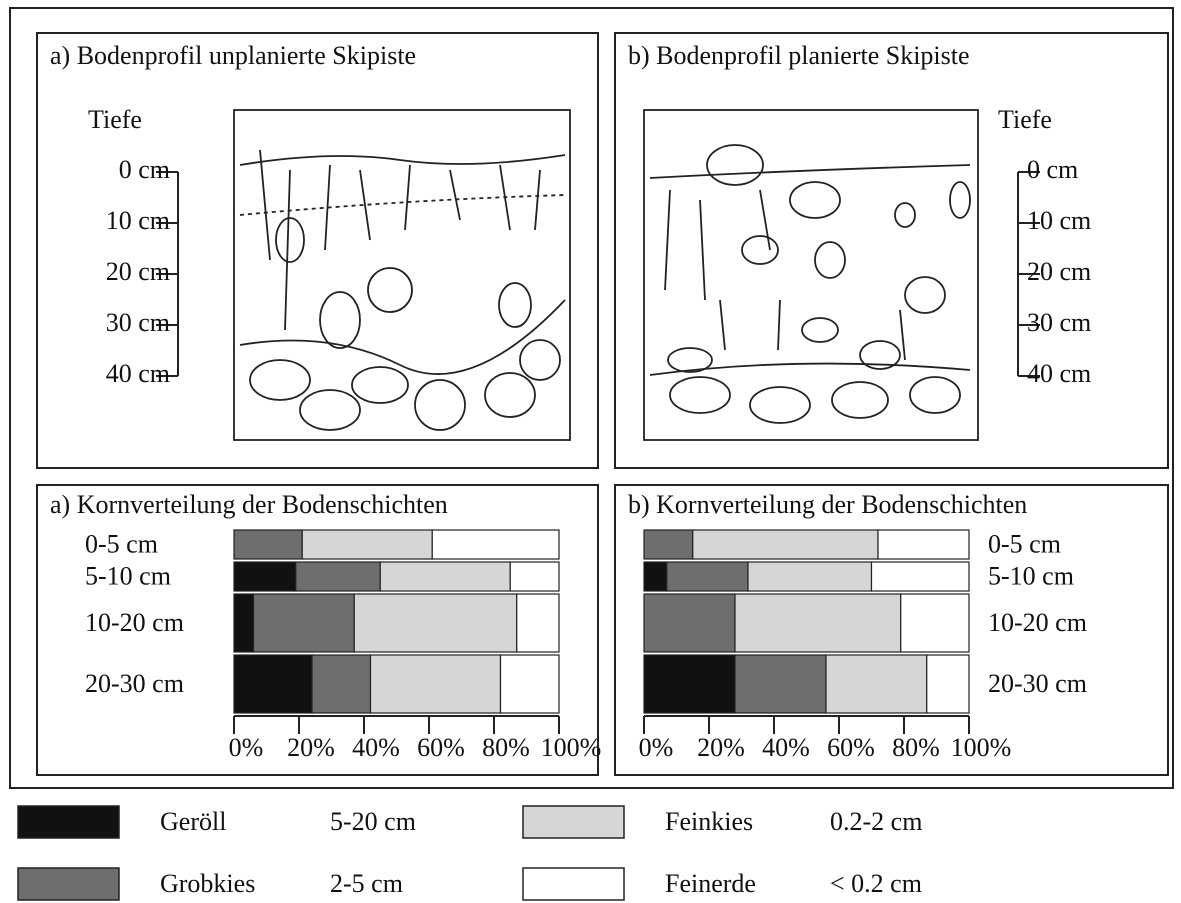 The height and width of the screenshot is (903, 1181). Describe the element at coordinates (876, 821) in the screenshot. I see `legend-range: 0.2-2 cm` at that location.